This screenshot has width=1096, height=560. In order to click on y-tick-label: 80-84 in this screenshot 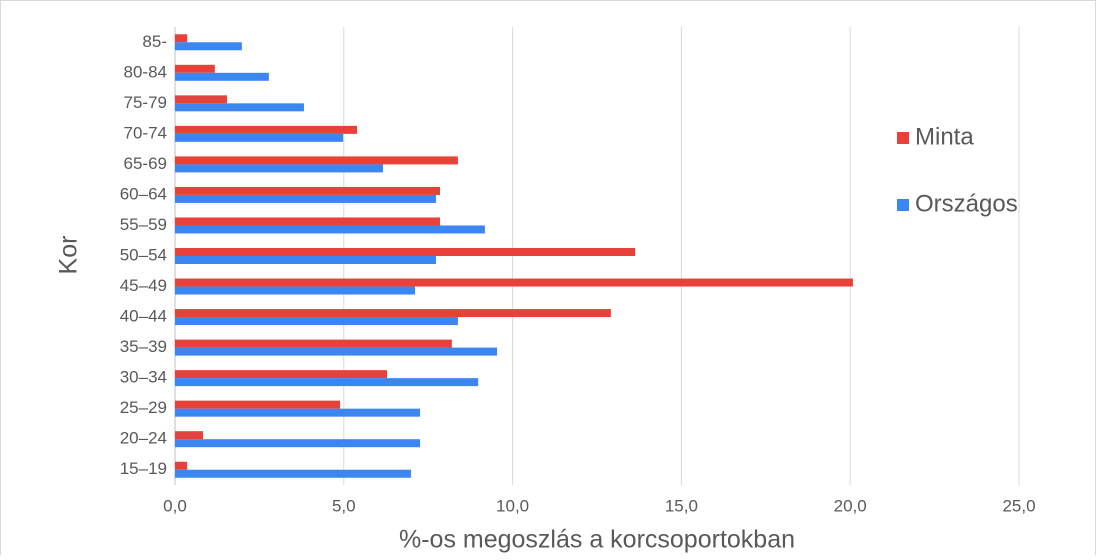, I will do `click(145, 71)`.